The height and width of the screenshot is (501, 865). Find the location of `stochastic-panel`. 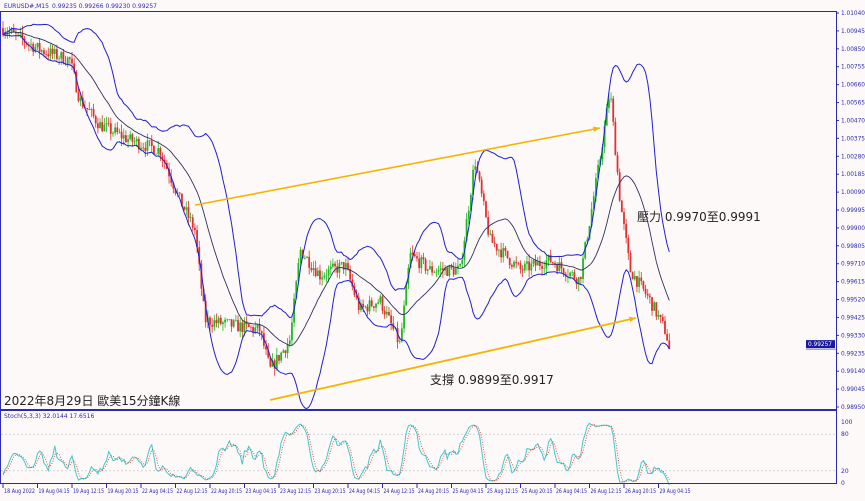

stochastic-panel is located at coordinates (418, 454).